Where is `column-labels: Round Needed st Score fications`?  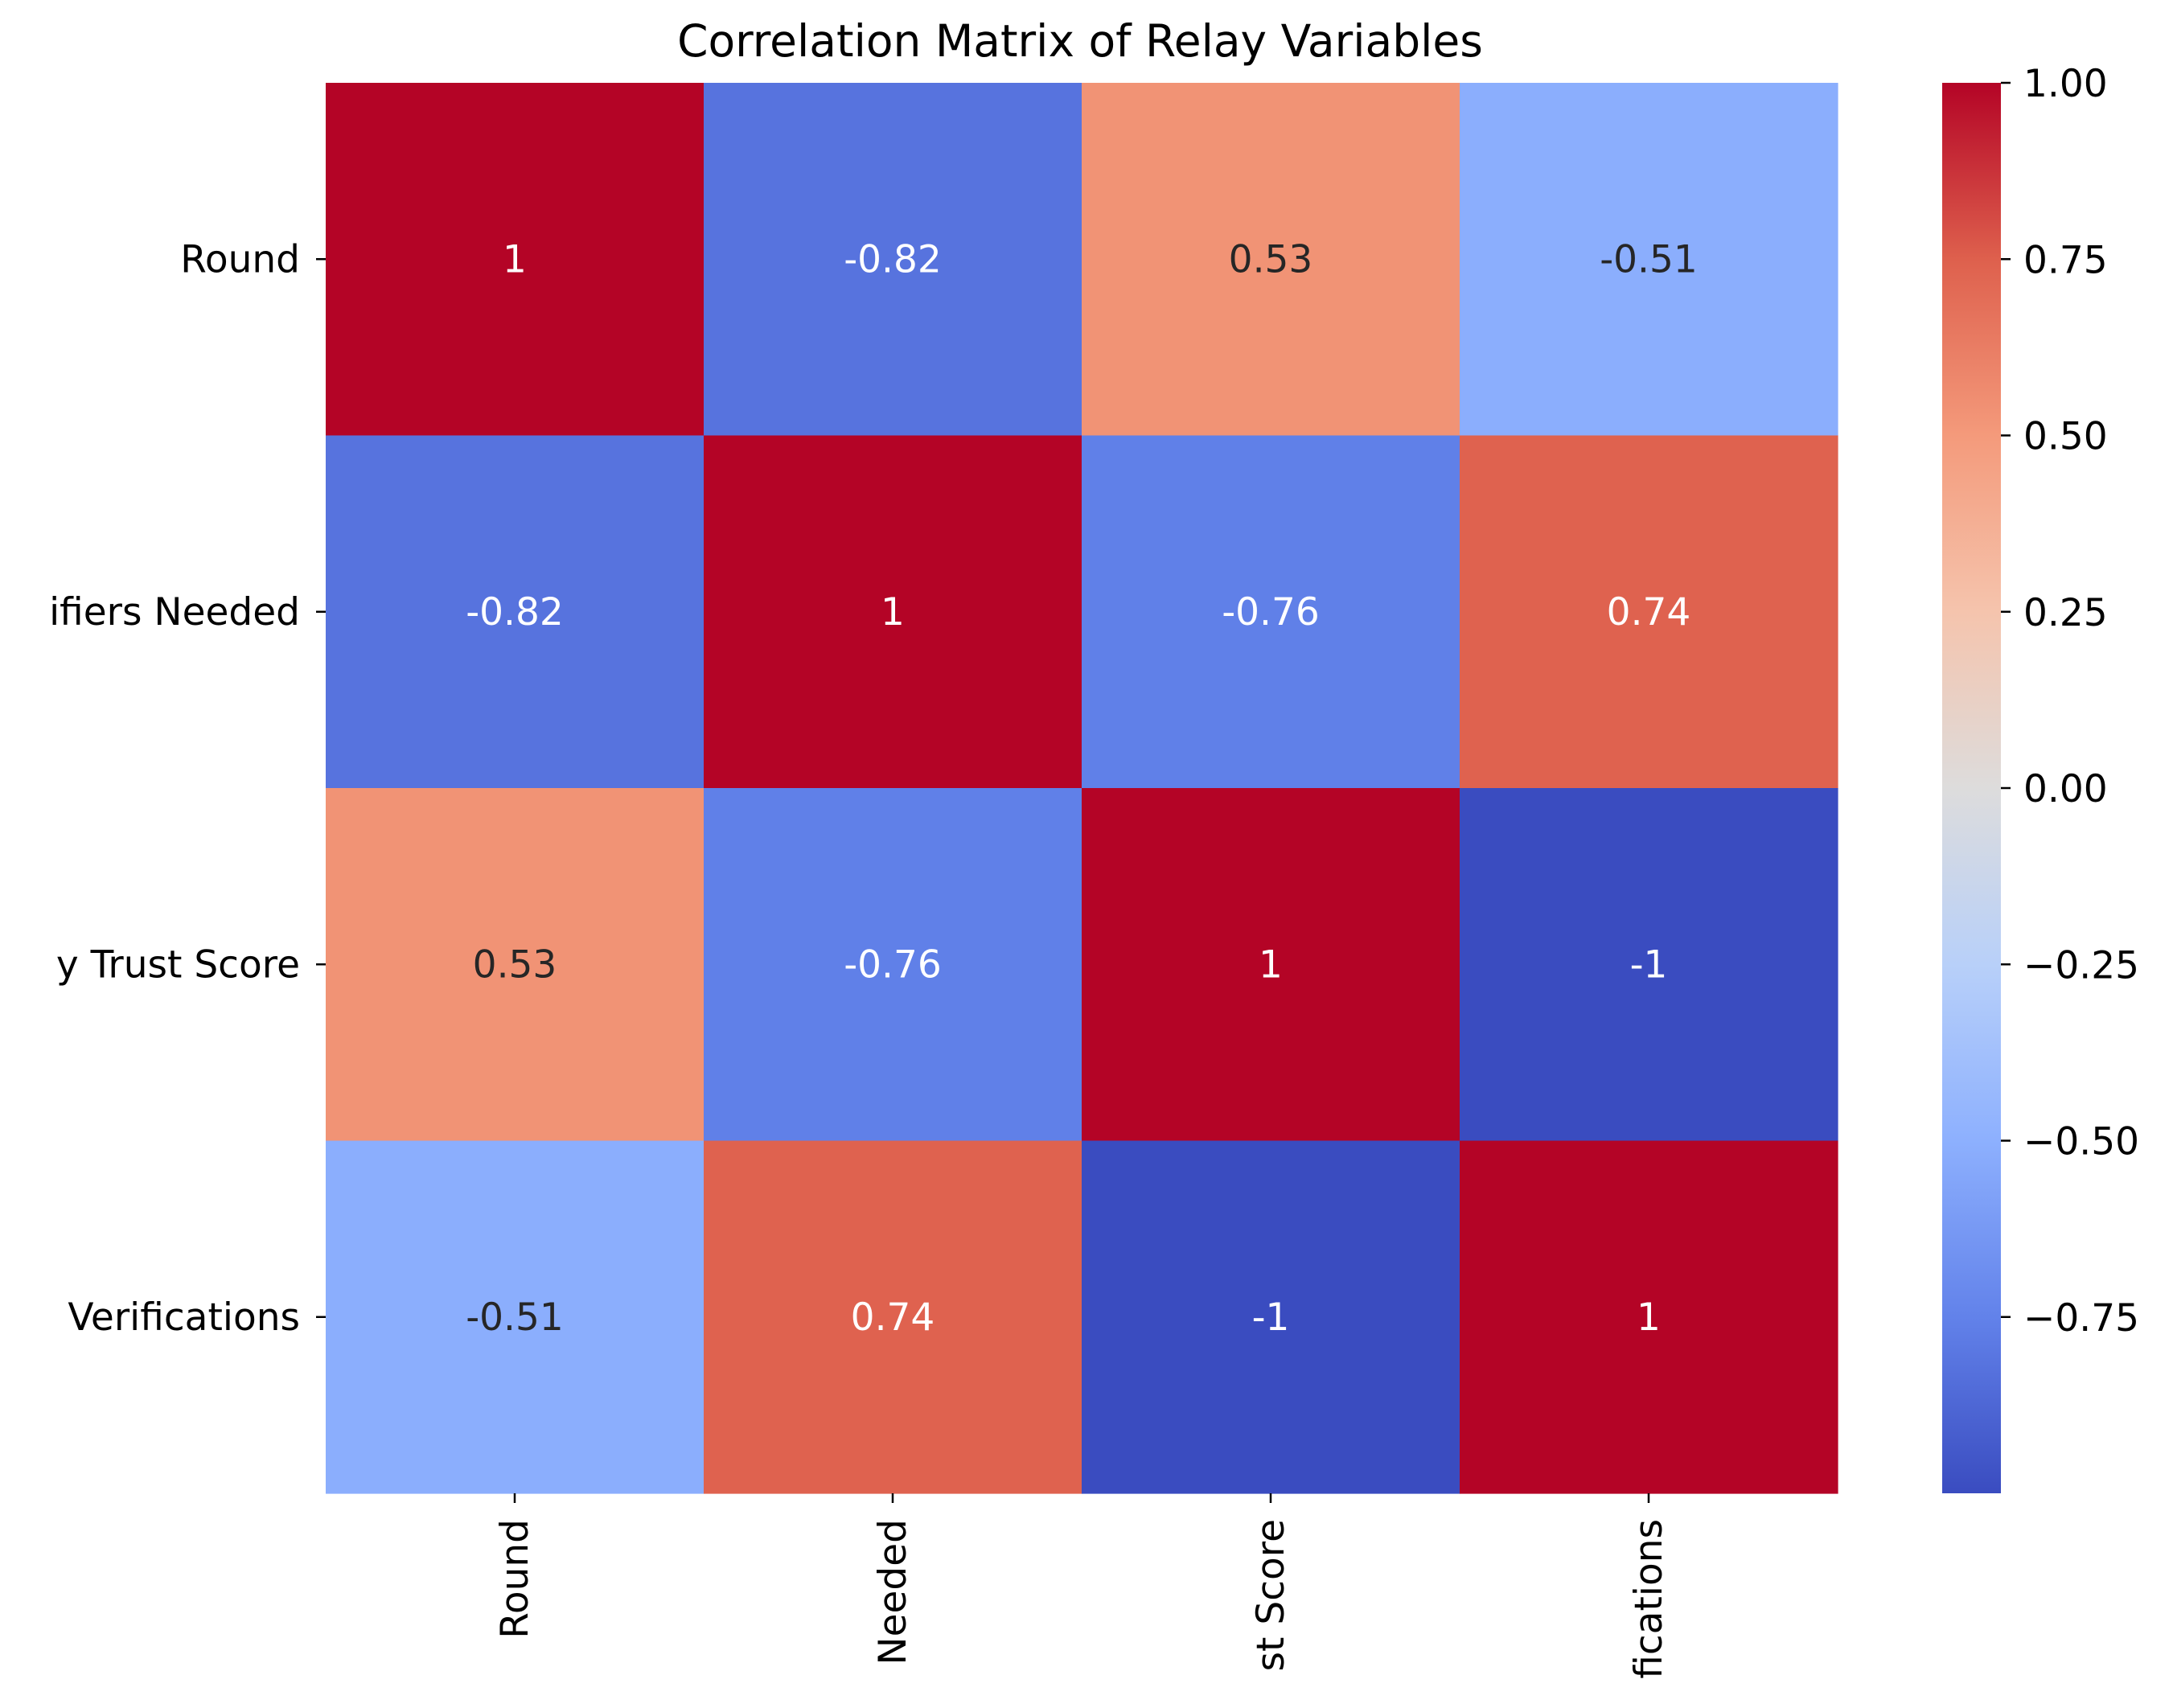
column-labels: Round Needed st Score fications is located at coordinates (1082, 1586).